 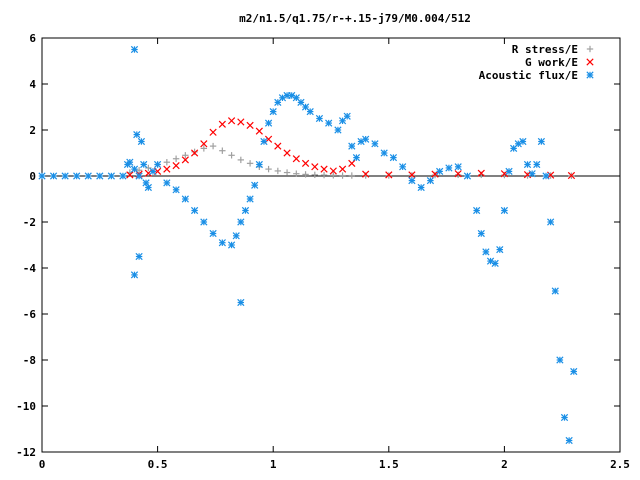 I want to click on x-tick-label: 2.5, so click(x=620, y=464).